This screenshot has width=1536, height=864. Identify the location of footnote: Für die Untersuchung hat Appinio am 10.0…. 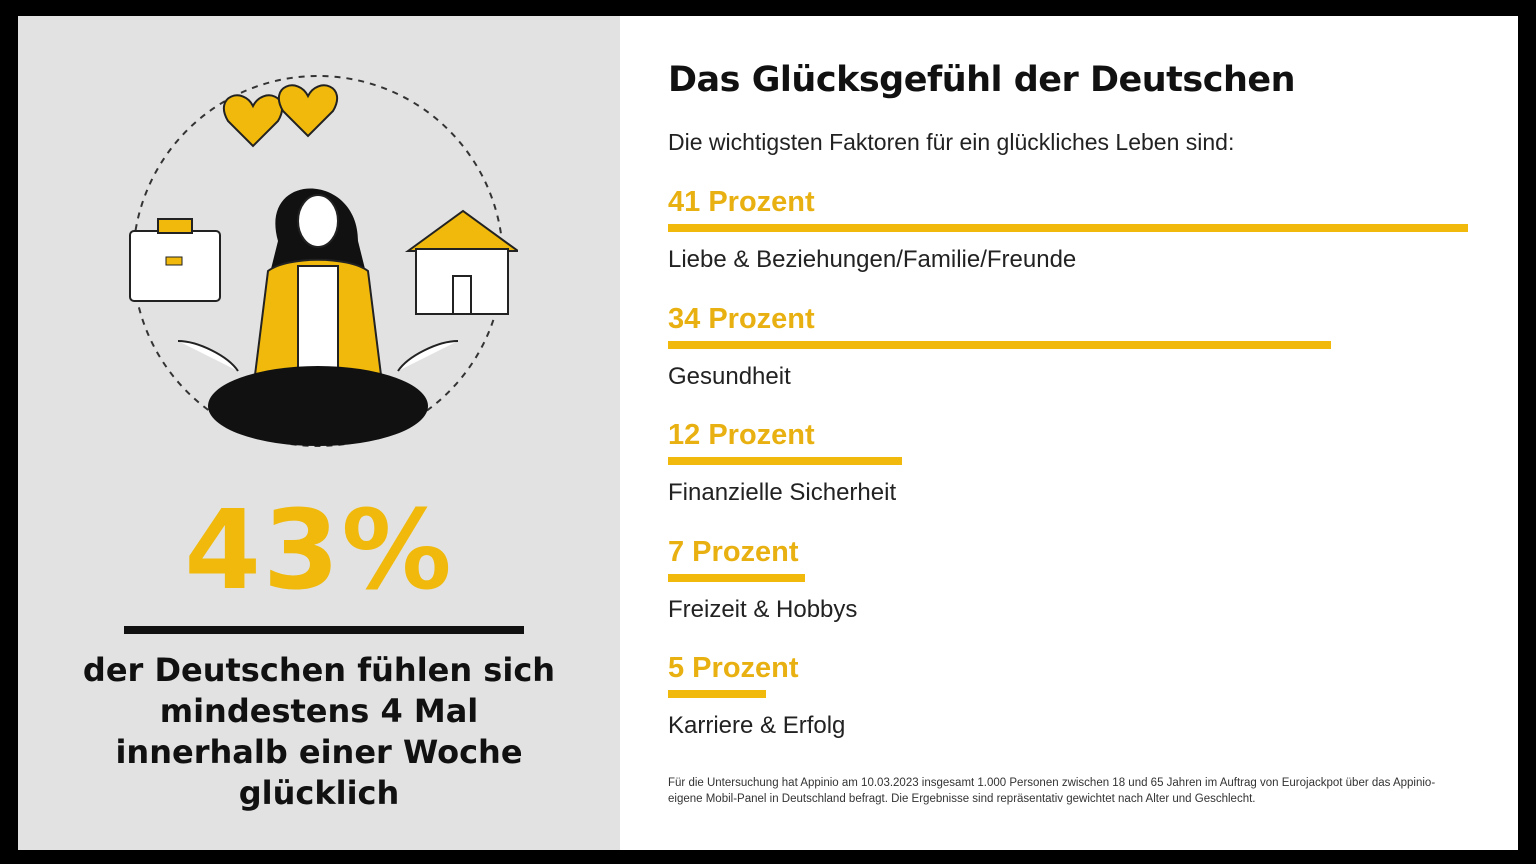
(1052, 791).